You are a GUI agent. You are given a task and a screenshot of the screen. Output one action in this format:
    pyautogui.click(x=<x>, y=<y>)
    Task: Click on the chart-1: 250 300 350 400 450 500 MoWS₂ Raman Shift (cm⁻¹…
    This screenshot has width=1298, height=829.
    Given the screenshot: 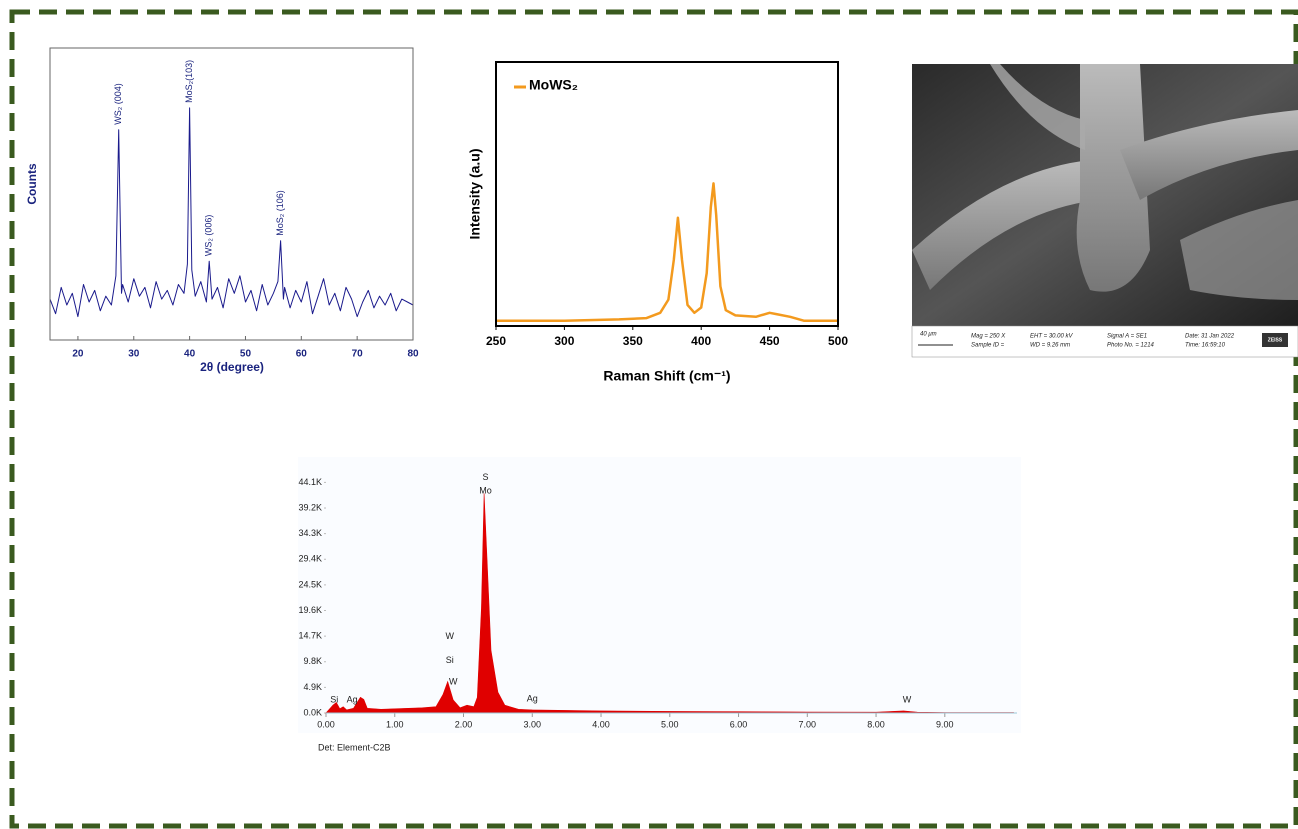 What is the action you would take?
    pyautogui.click(x=657, y=222)
    